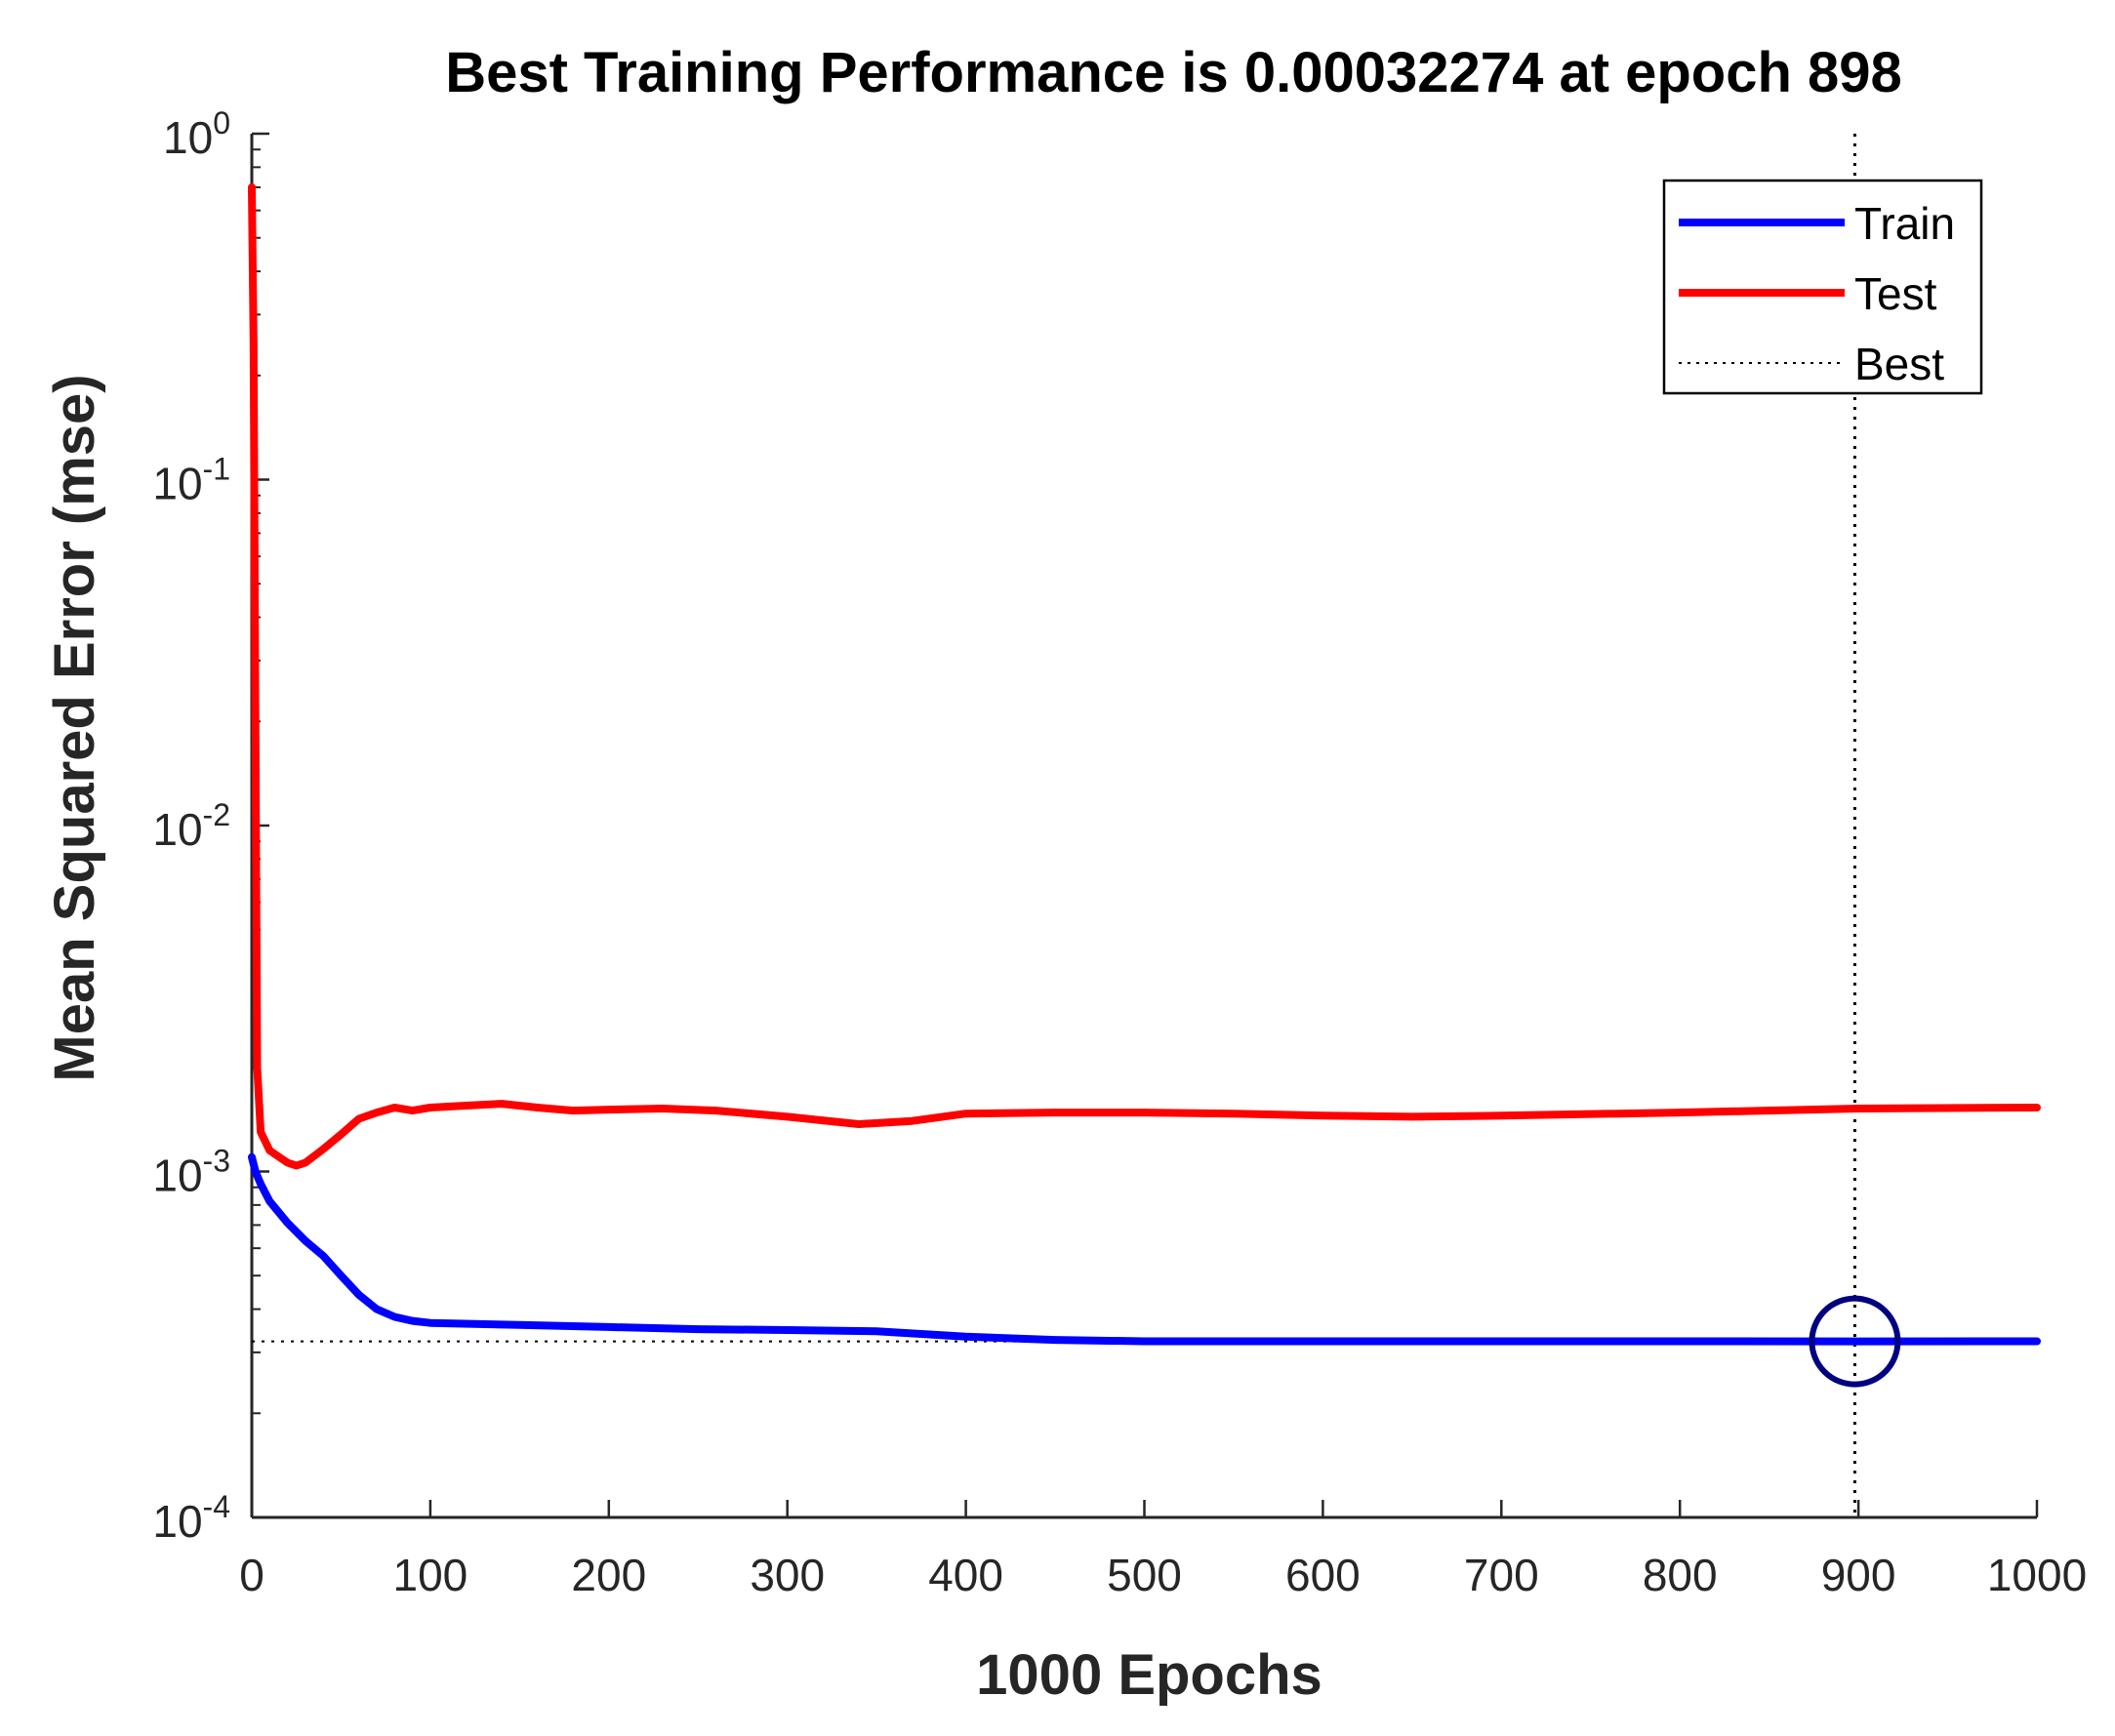 The image size is (2115, 1736). Describe the element at coordinates (1149, 1675) in the screenshot. I see `x-axis-label: 1000 Epochs` at that location.